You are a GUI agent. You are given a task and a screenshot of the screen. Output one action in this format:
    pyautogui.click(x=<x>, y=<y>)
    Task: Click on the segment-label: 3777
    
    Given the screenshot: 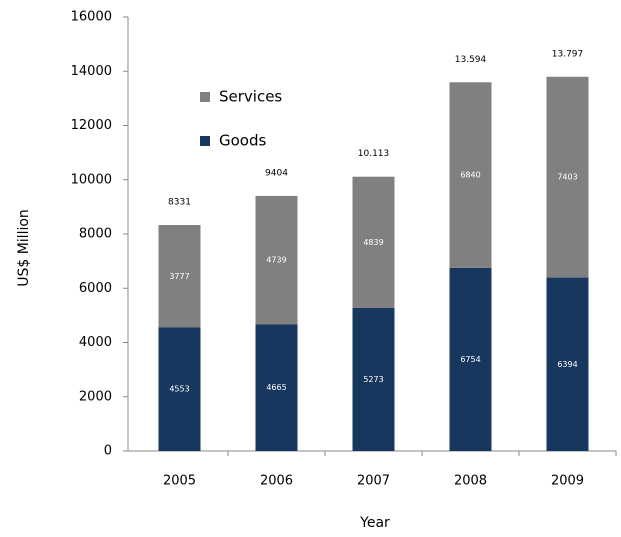 What is the action you would take?
    pyautogui.click(x=179, y=276)
    